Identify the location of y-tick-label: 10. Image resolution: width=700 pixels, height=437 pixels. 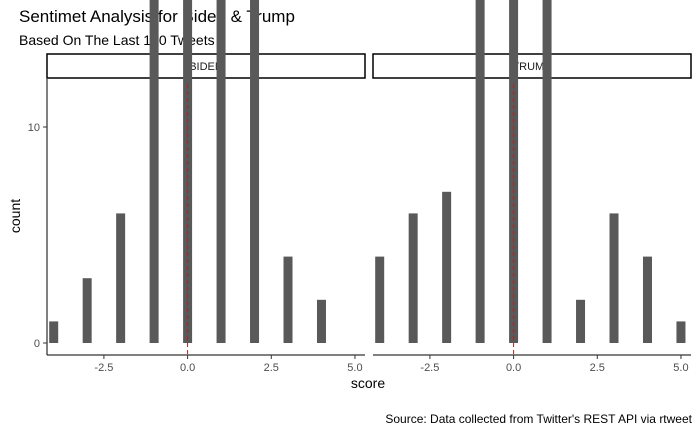
(34, 128).